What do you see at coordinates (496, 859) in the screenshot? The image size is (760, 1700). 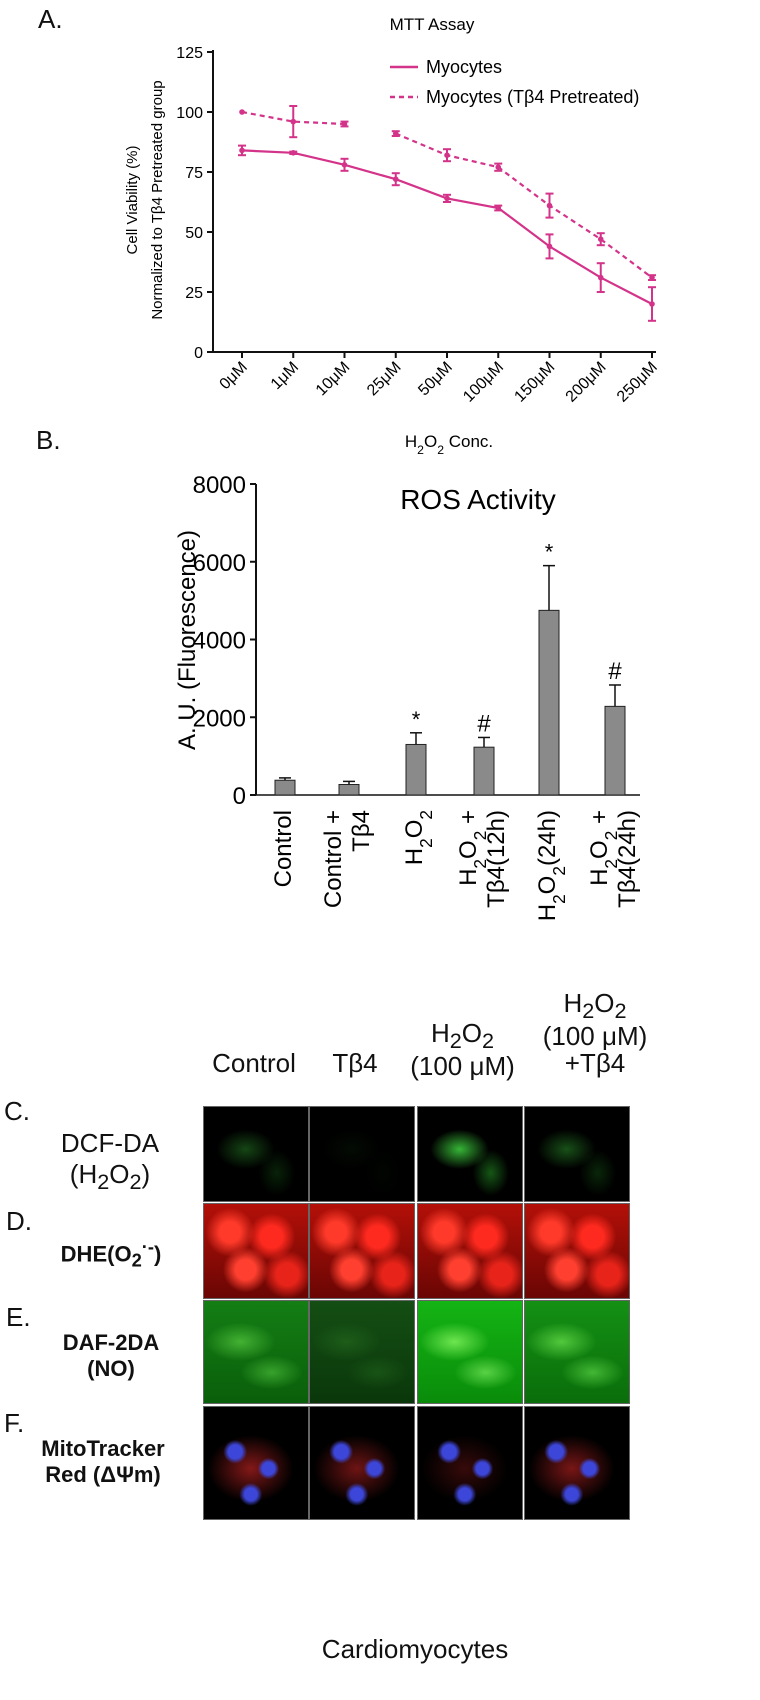 I see `x-tick-label: Tβ4(12h)` at bounding box center [496, 859].